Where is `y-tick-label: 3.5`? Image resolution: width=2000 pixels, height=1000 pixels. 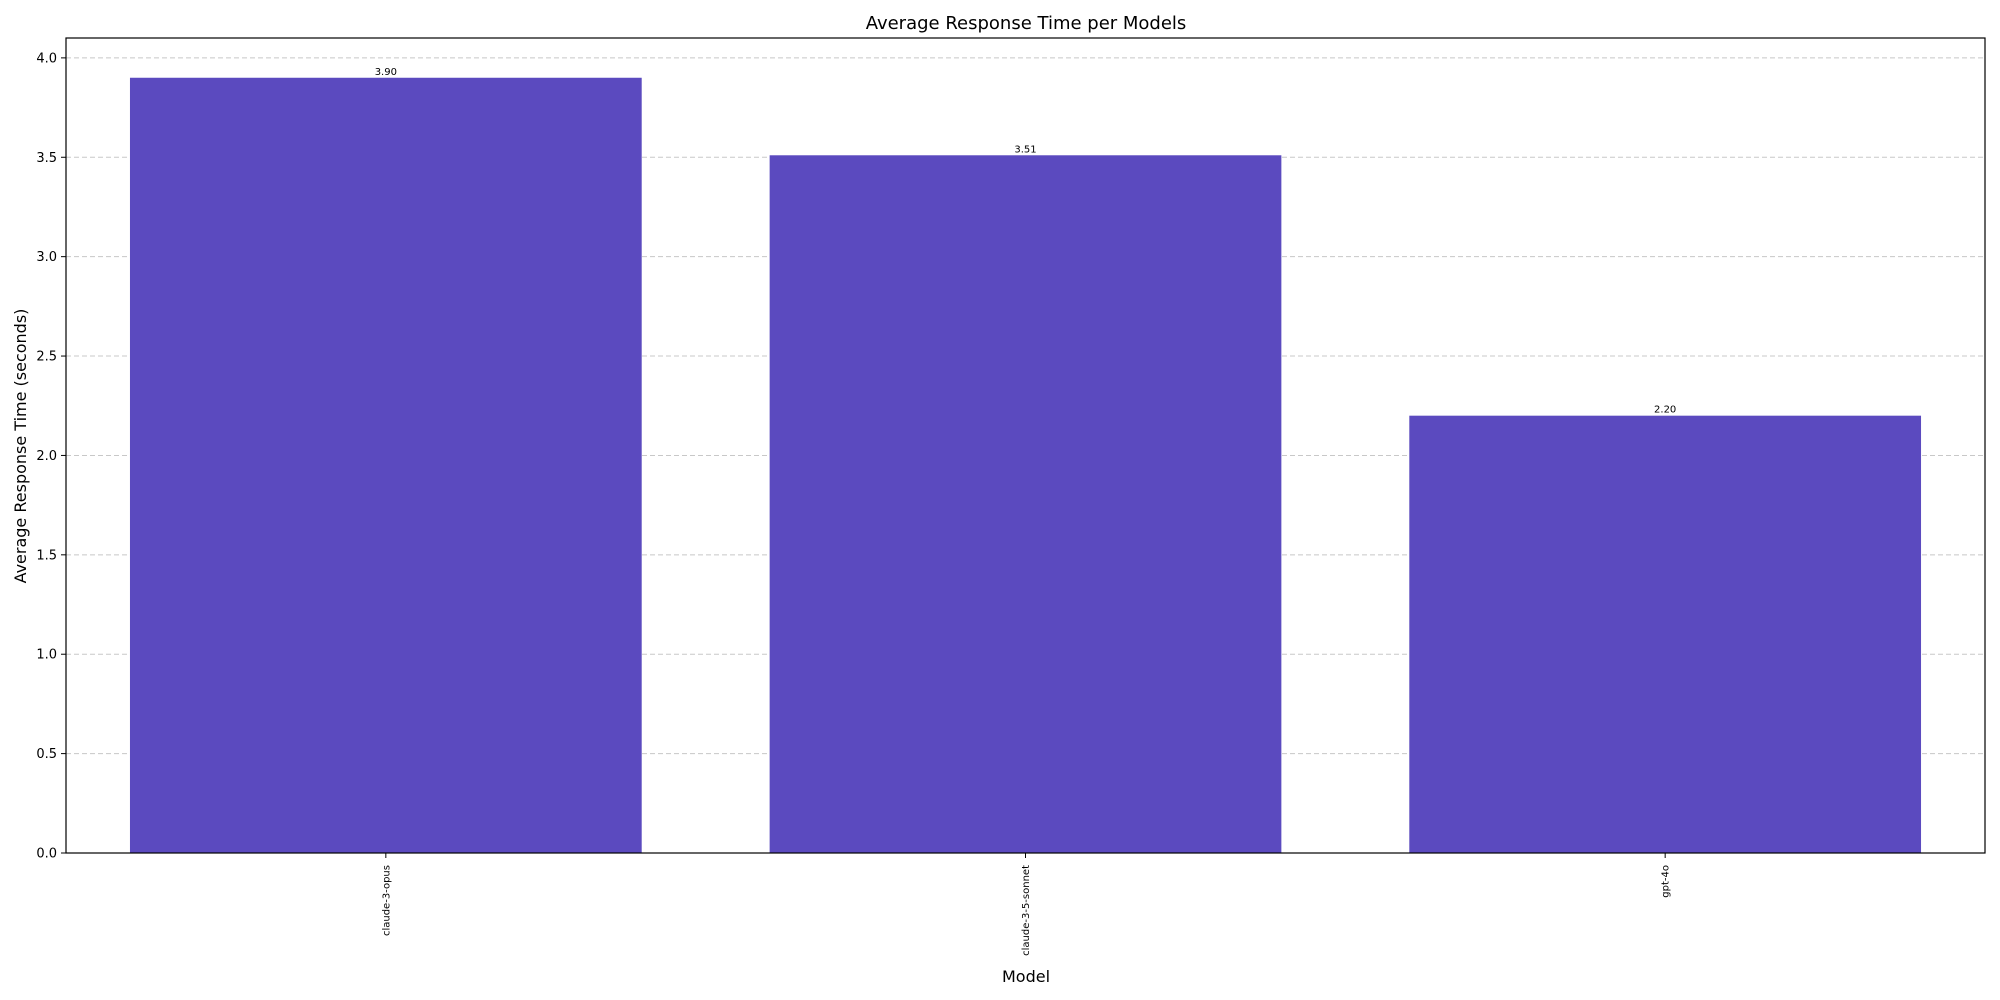 y-tick-label: 3.5 is located at coordinates (46, 158).